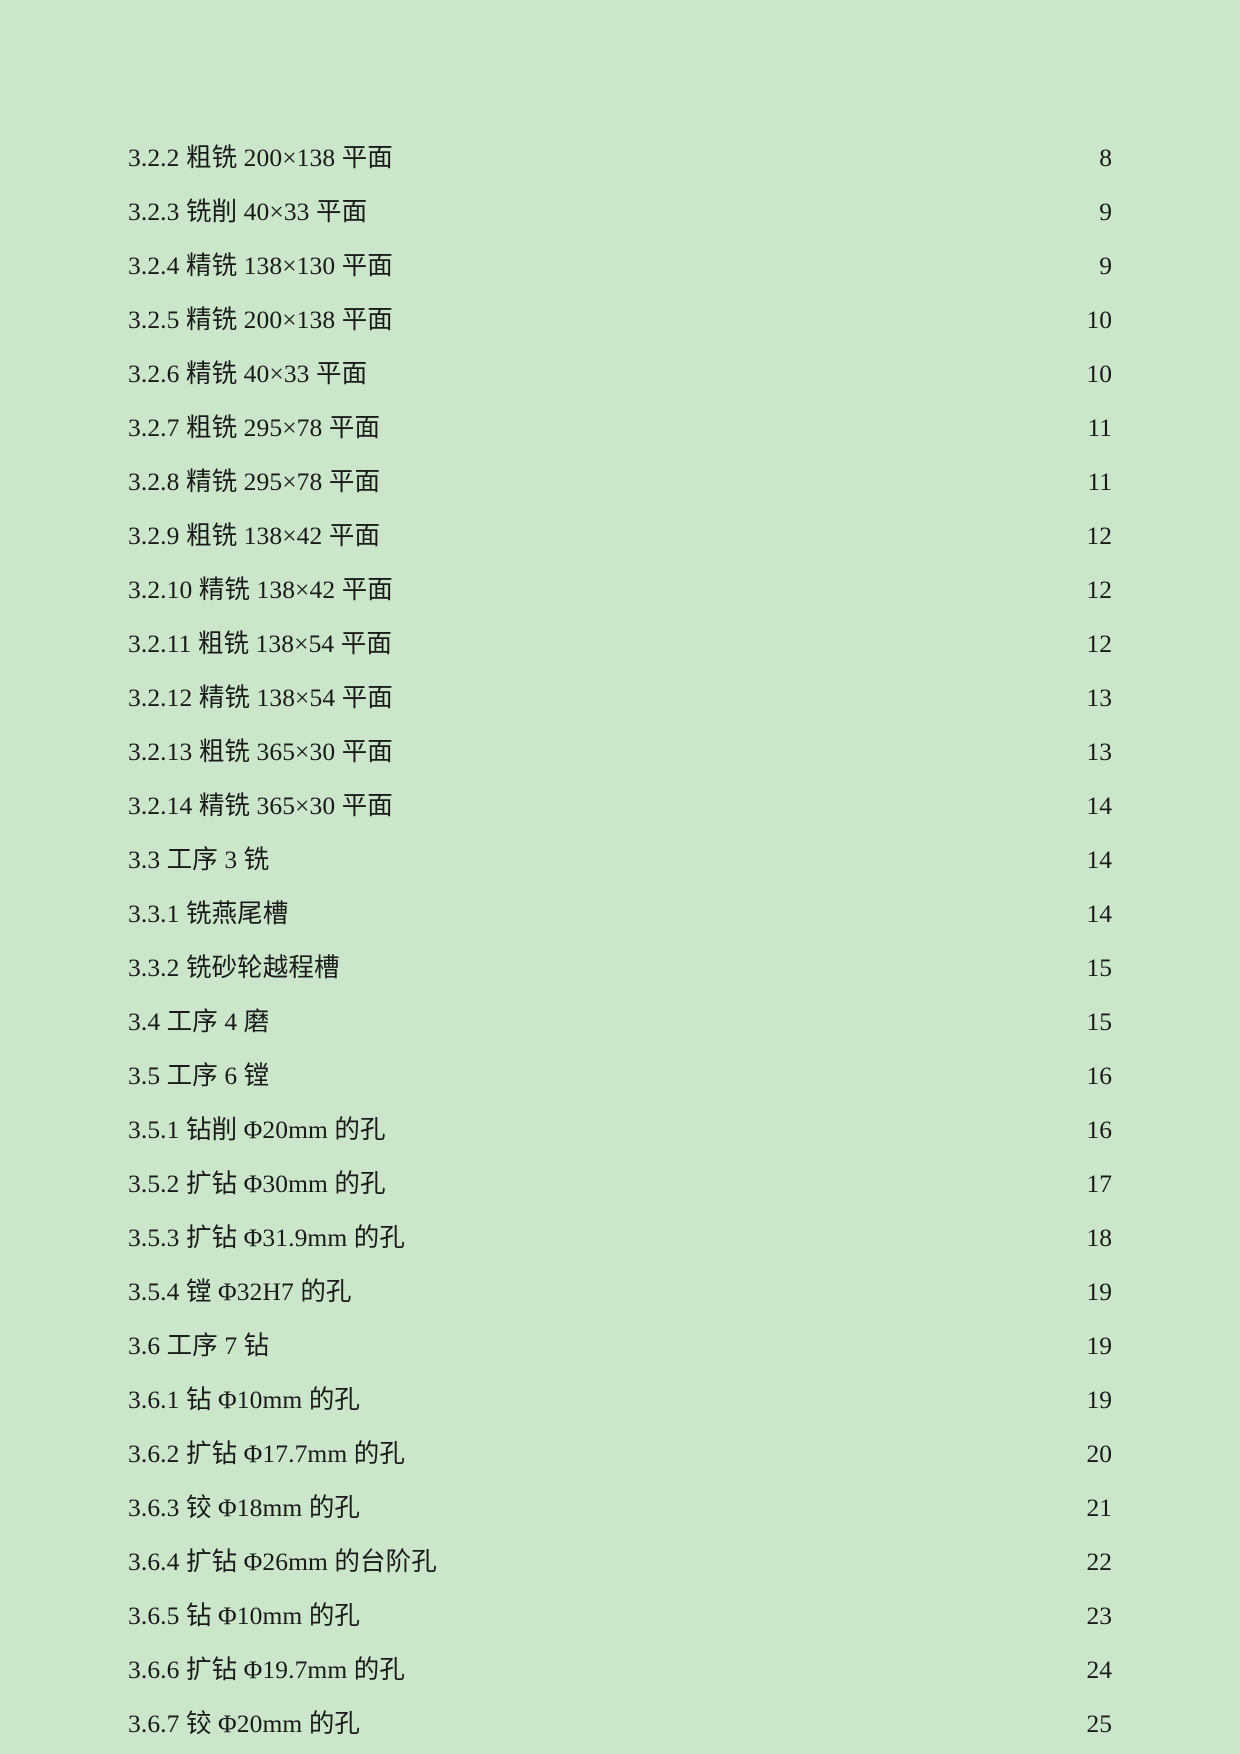 This screenshot has height=1754, width=1240. What do you see at coordinates (257, 1183) in the screenshot?
I see `toc-entry-label: 3.5.2 扩钻 Φ30mm 的孔` at bounding box center [257, 1183].